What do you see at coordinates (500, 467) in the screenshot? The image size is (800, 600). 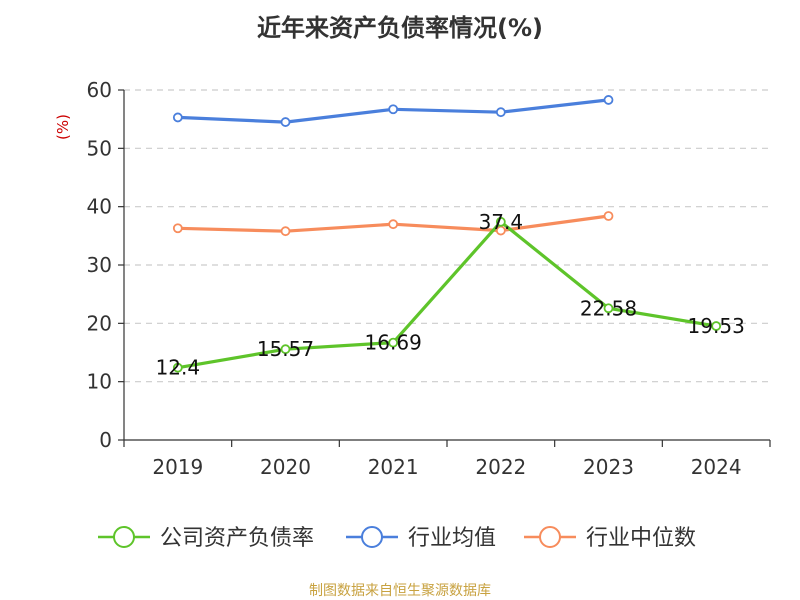 I see `x-tick-label: 2022` at bounding box center [500, 467].